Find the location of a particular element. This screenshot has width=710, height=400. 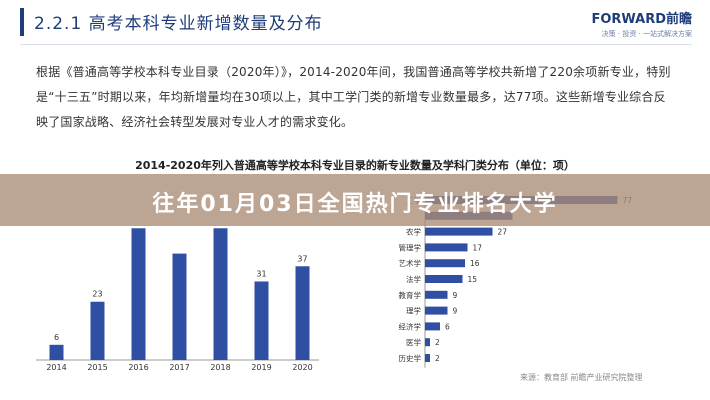

overlay-banner is located at coordinates (355, 200).